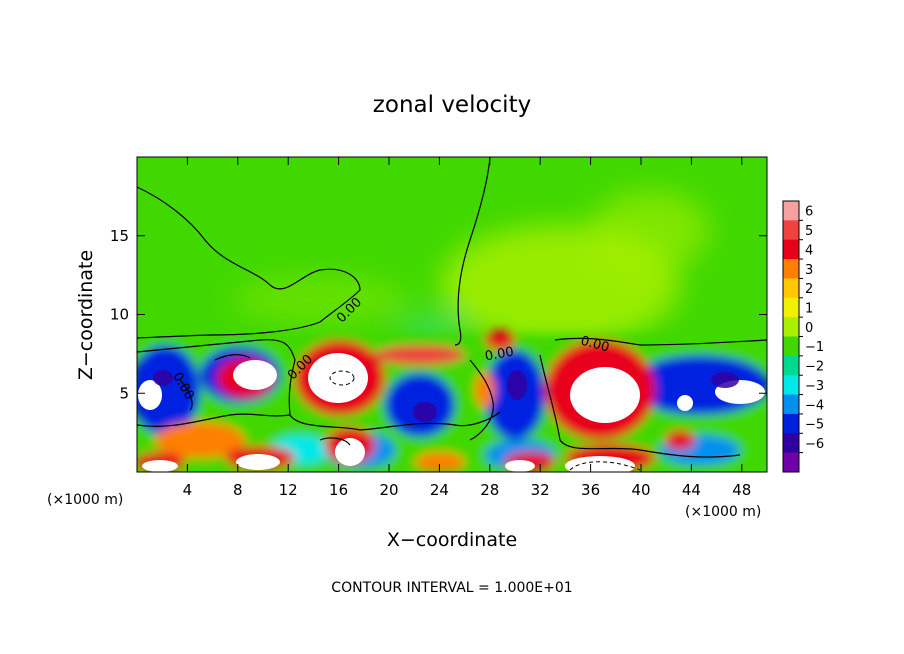 The width and height of the screenshot is (904, 654). What do you see at coordinates (188, 490) in the screenshot?
I see `x-tick-label: 4` at bounding box center [188, 490].